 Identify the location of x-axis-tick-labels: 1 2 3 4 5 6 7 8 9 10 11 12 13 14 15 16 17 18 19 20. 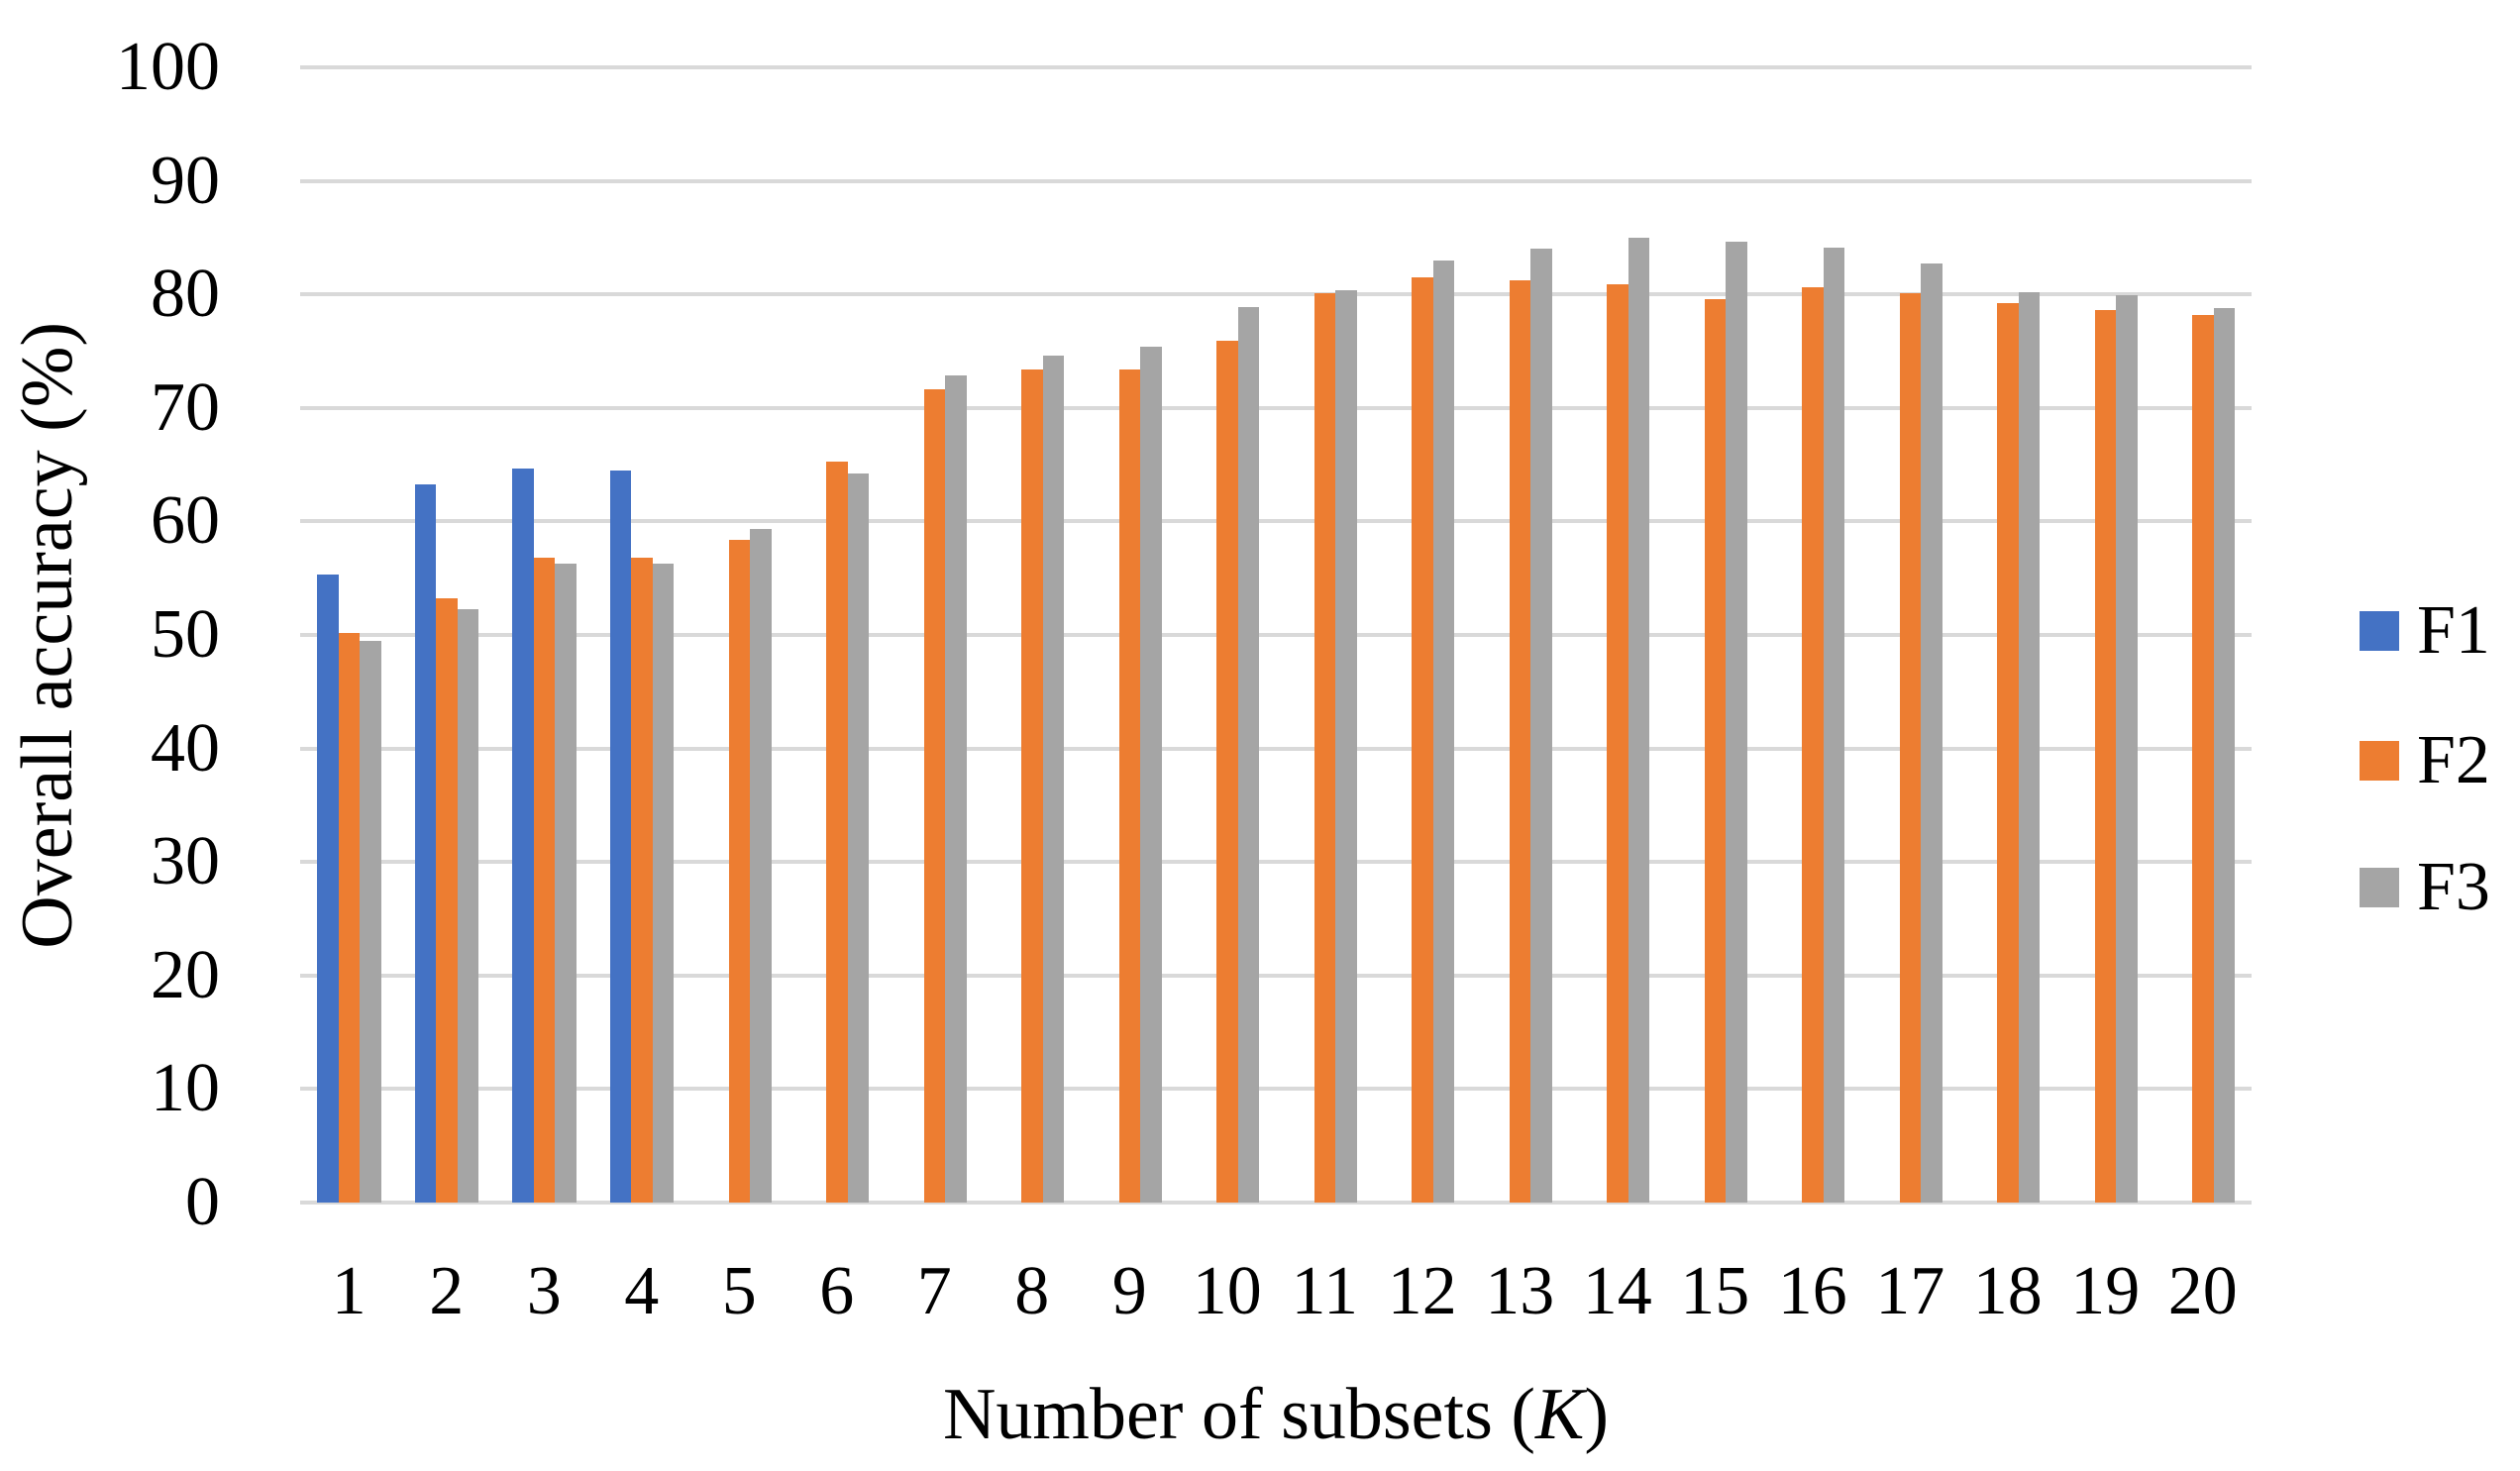
(1276, 1291).